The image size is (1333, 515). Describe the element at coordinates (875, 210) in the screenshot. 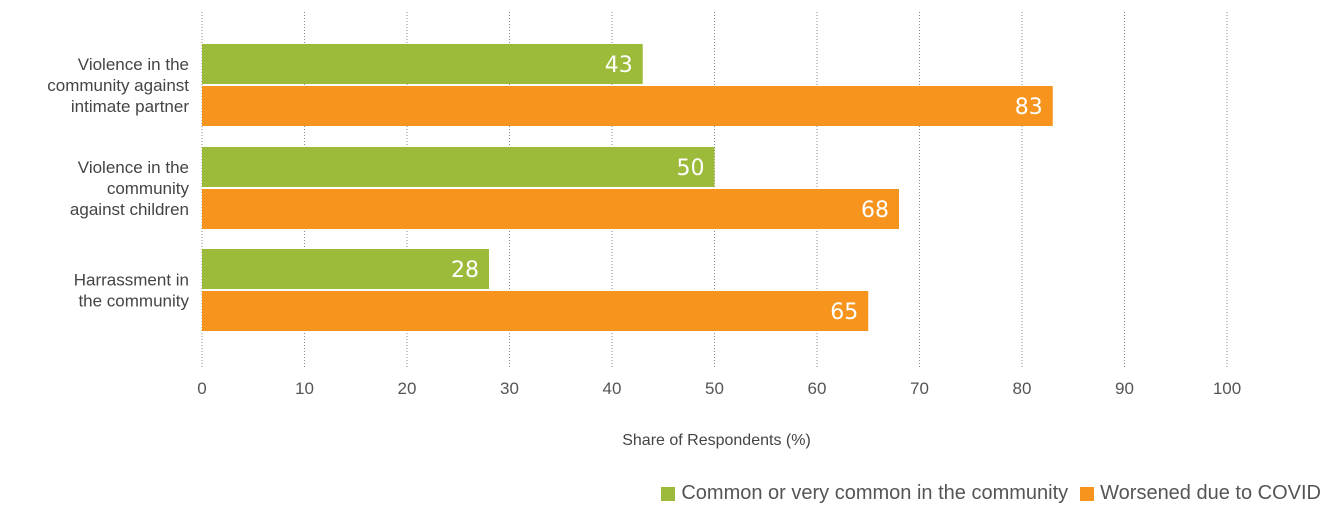

I see `bar-value-label: 68` at that location.